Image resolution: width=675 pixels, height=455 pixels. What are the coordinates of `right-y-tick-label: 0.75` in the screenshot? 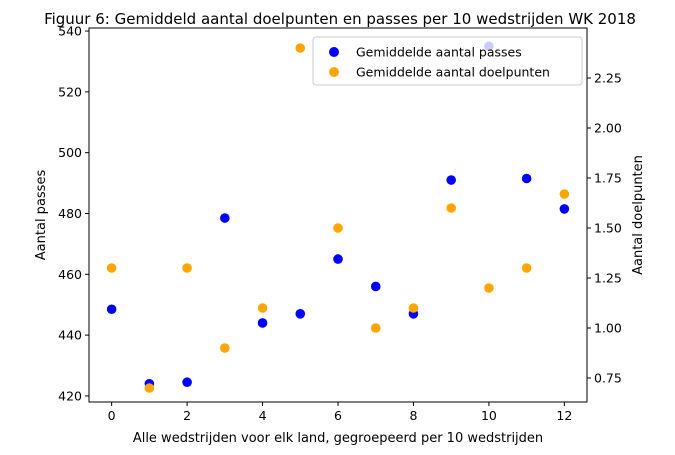 It's located at (608, 378).